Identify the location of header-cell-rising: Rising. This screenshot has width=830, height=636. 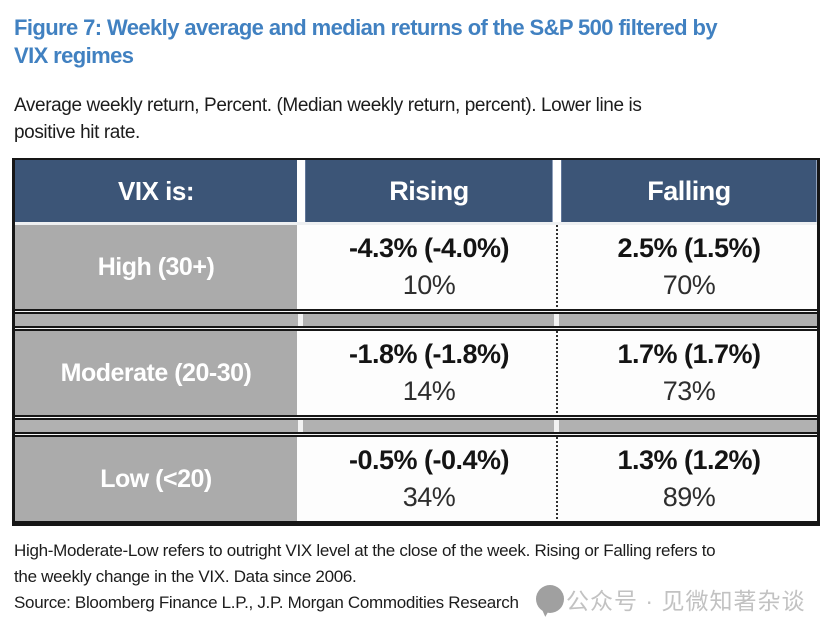
(429, 191).